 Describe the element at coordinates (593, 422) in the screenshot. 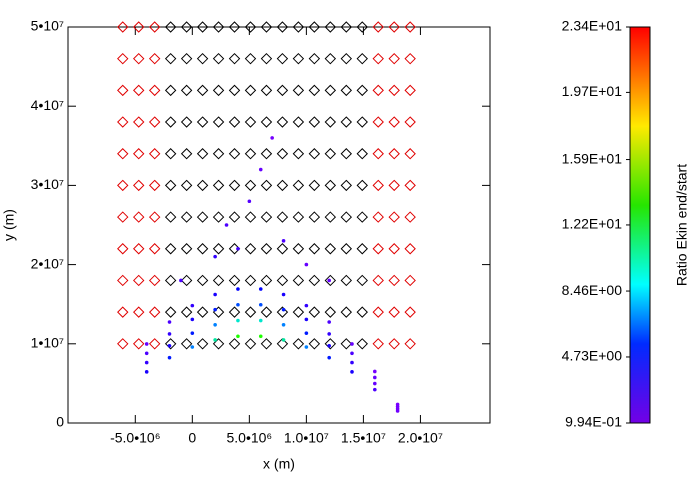

I see `colorbar-tick-label: 9.94E-01` at that location.